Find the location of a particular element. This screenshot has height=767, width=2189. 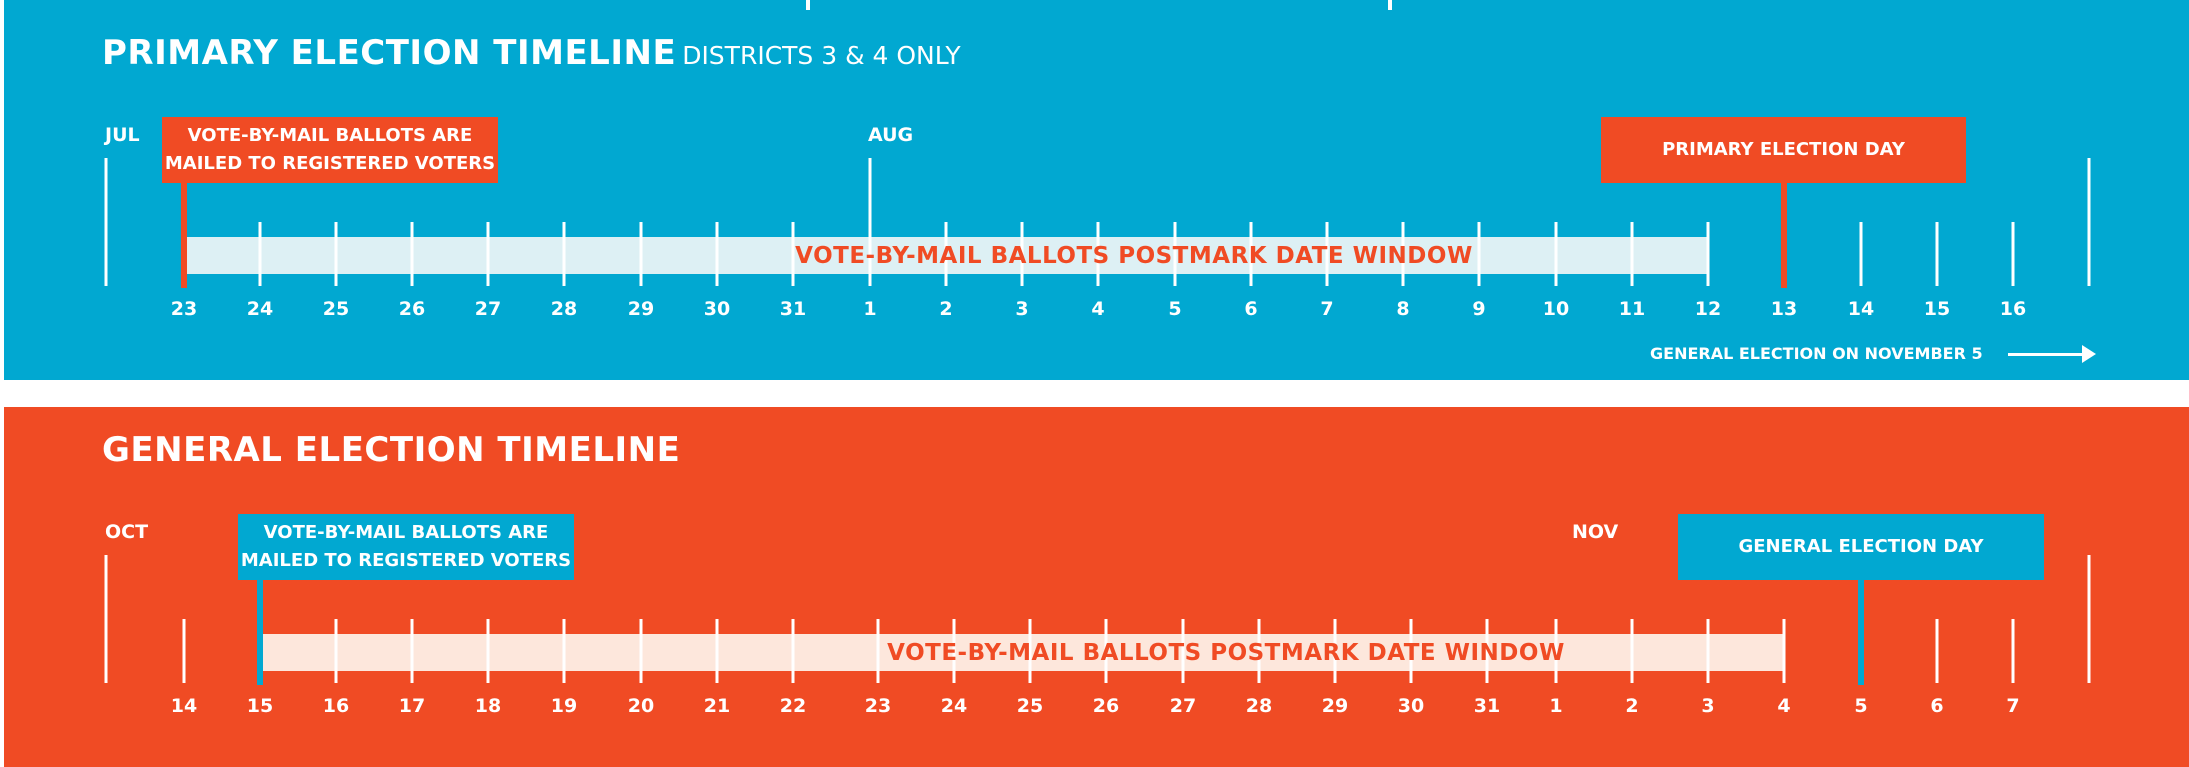

primary-election-day-marker is located at coordinates (1784, 235).